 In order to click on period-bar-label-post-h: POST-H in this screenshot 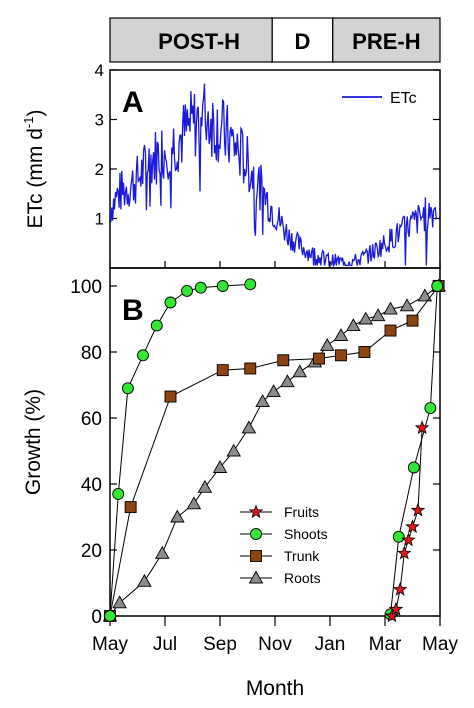, I will do `click(199, 41)`.